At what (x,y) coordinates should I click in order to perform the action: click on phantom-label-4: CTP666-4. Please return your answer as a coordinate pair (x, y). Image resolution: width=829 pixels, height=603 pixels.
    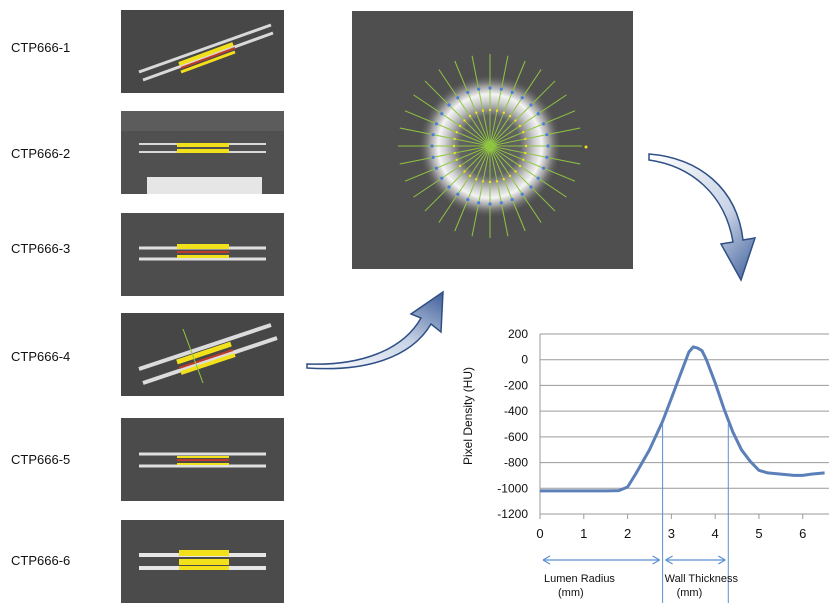
    Looking at the image, I should click on (41, 356).